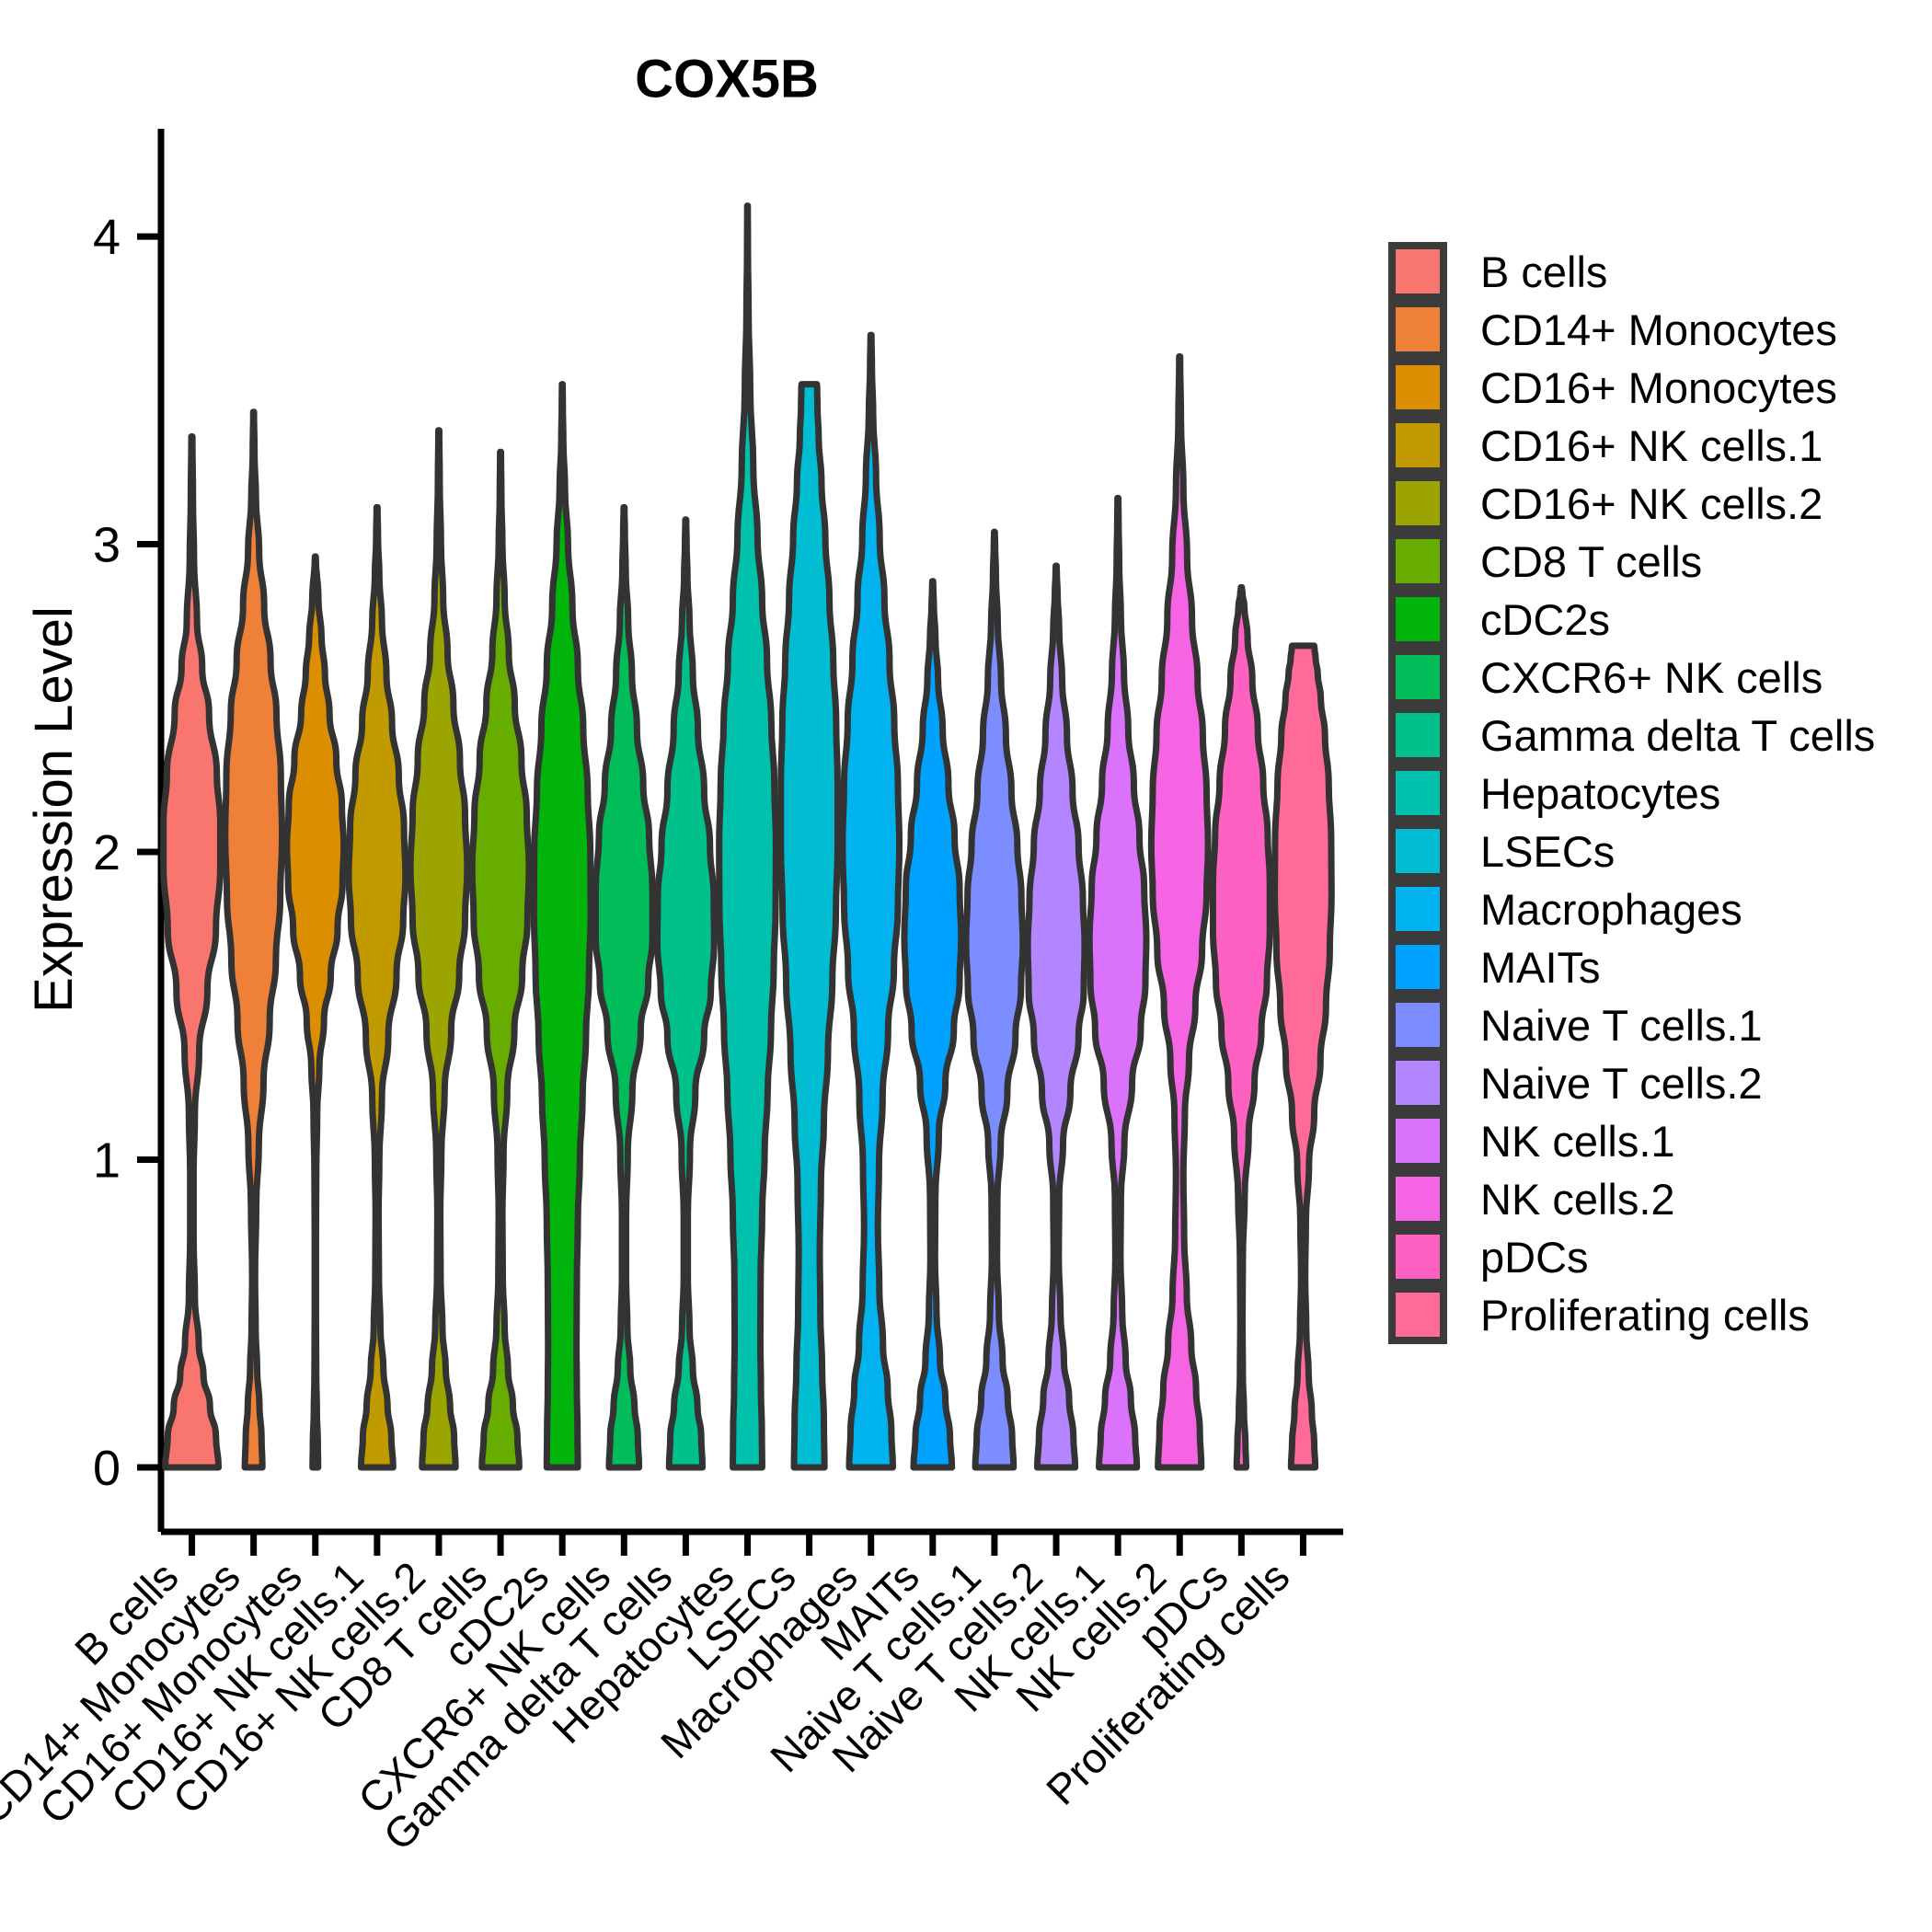 The height and width of the screenshot is (1932, 1932). I want to click on legend-item: CXCR6+ NK cells, so click(1605, 677).